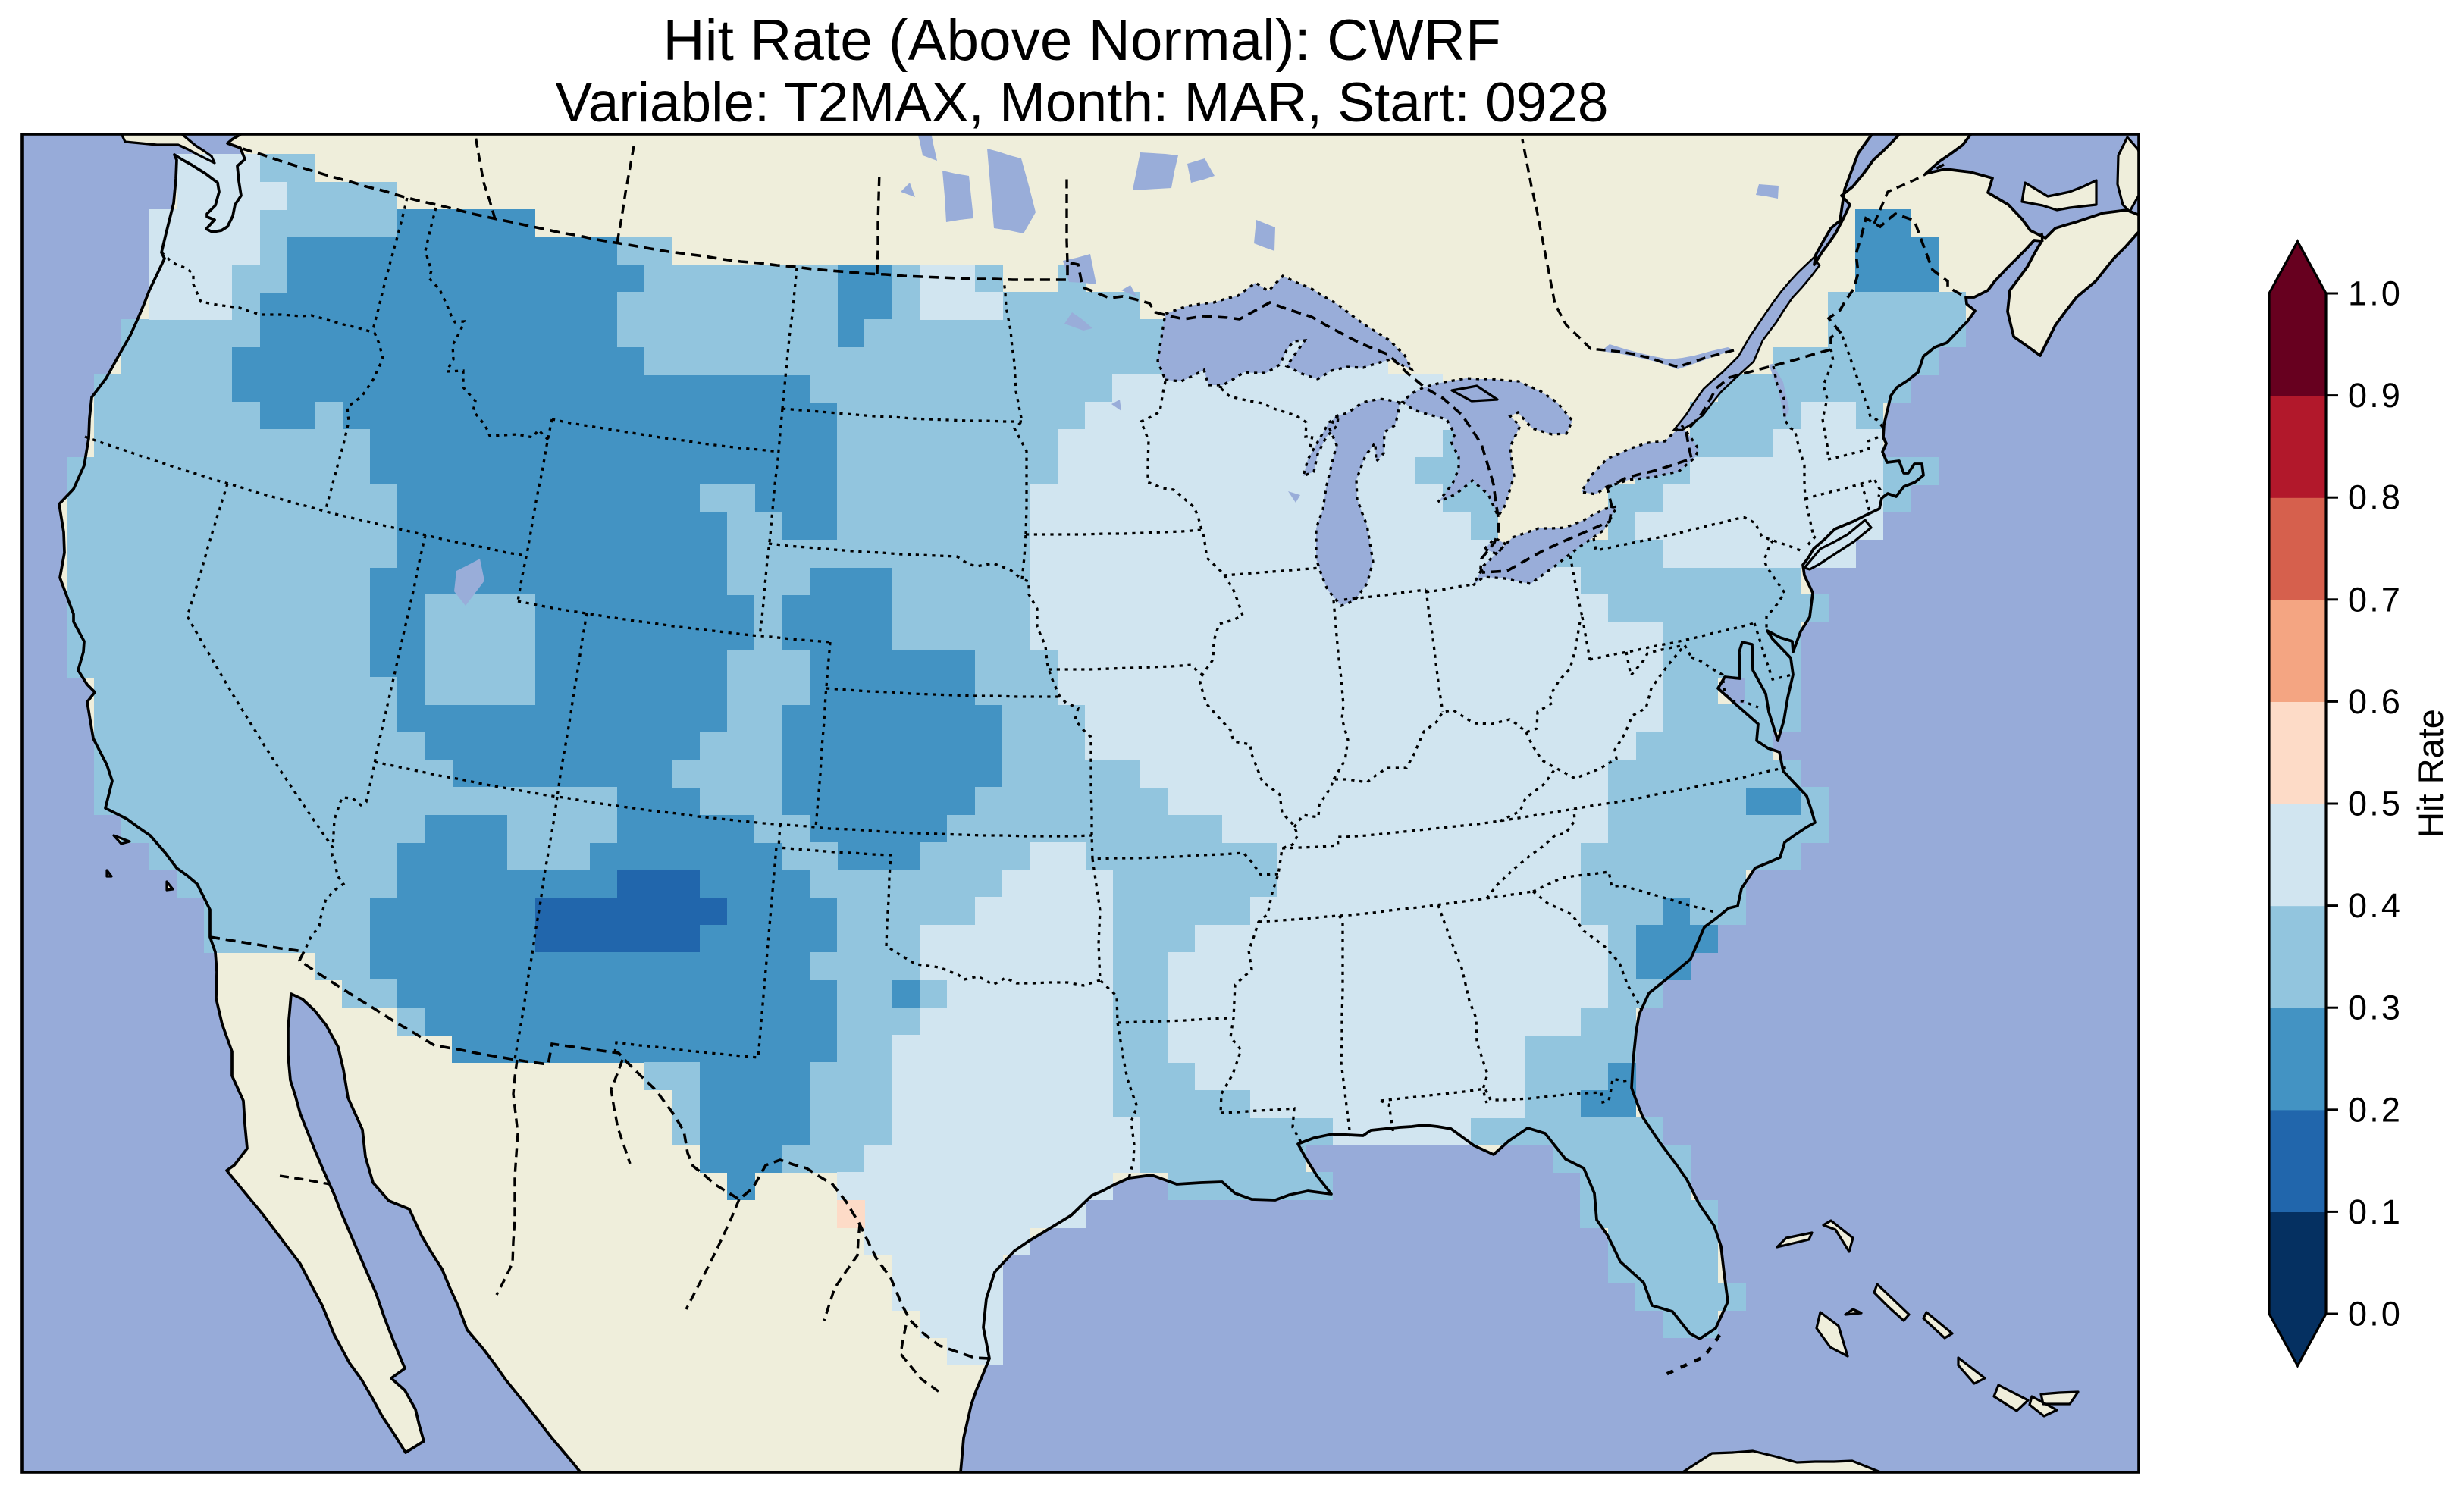  What do you see at coordinates (2375, 599) in the screenshot?
I see `svg-text: 0.7` at bounding box center [2375, 599].